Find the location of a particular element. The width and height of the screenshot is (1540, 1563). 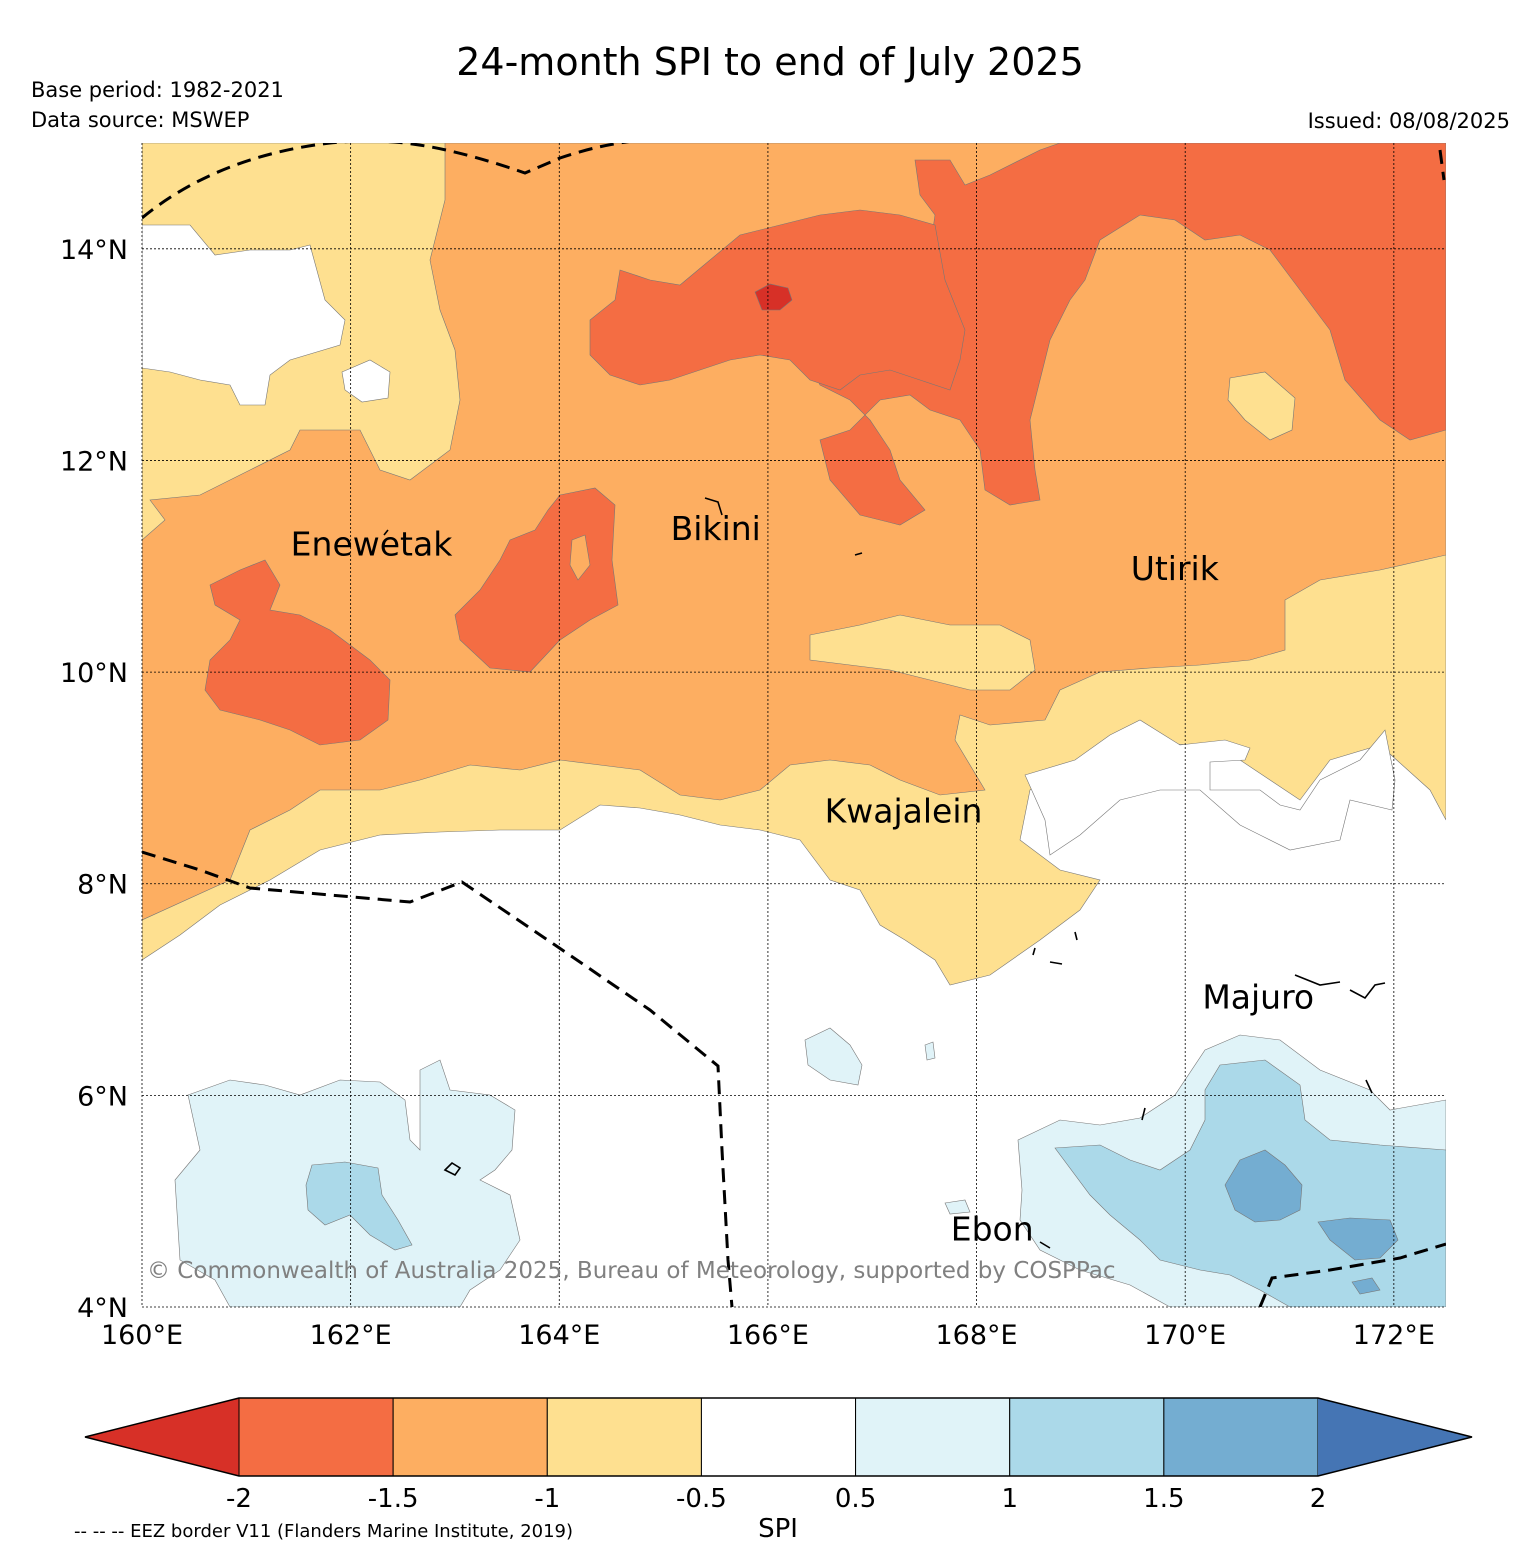

place-label: Majuro is located at coordinates (1258, 997).